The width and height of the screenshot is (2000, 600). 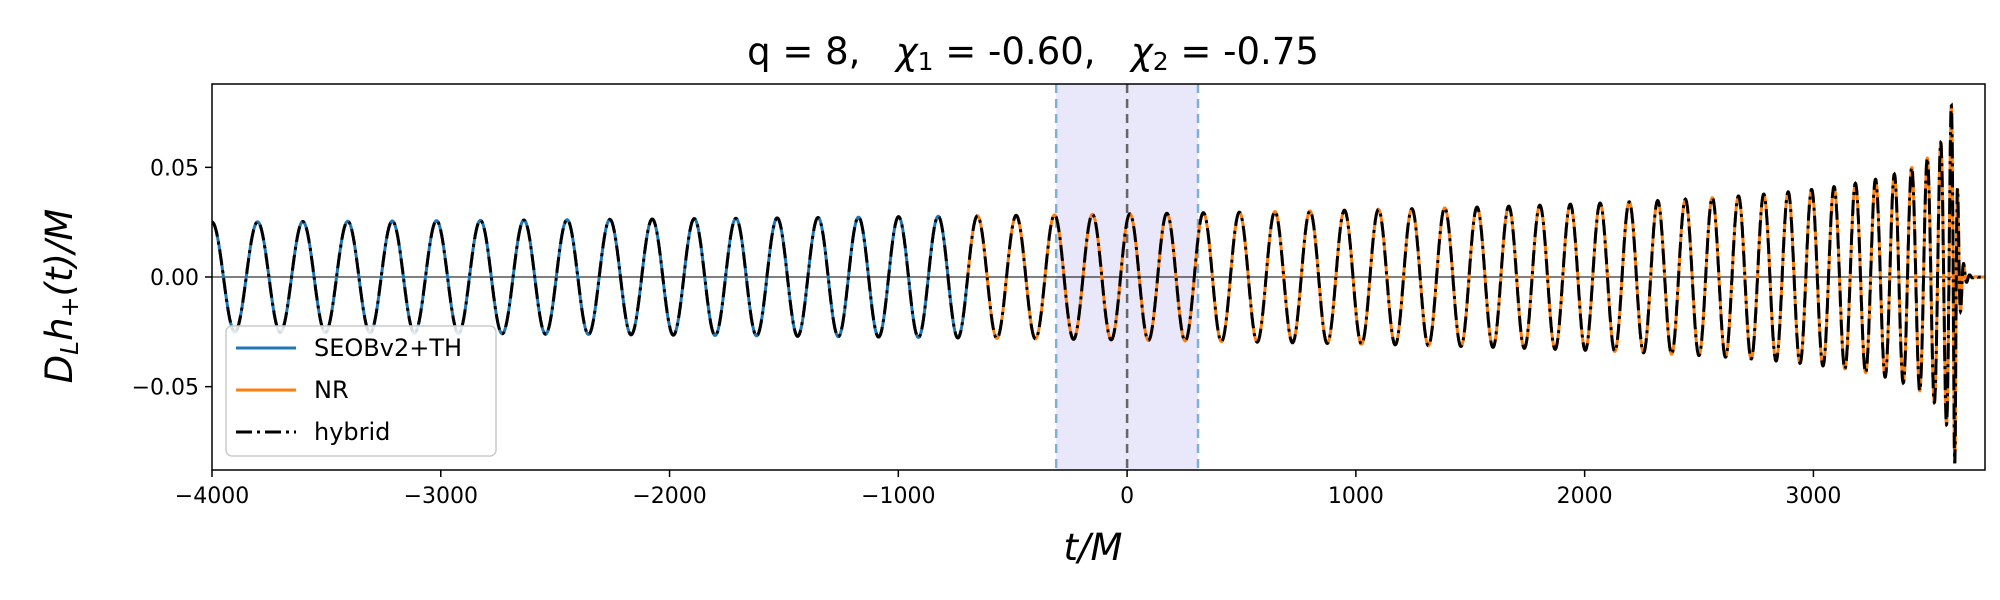 I want to click on x-tick-label: −4000, so click(x=212, y=496).